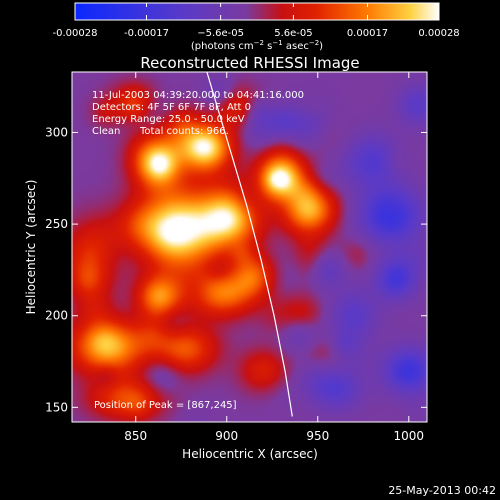 Image resolution: width=500 pixels, height=500 pixels. I want to click on colorbar-tick-label: 0.00028, so click(438, 33).